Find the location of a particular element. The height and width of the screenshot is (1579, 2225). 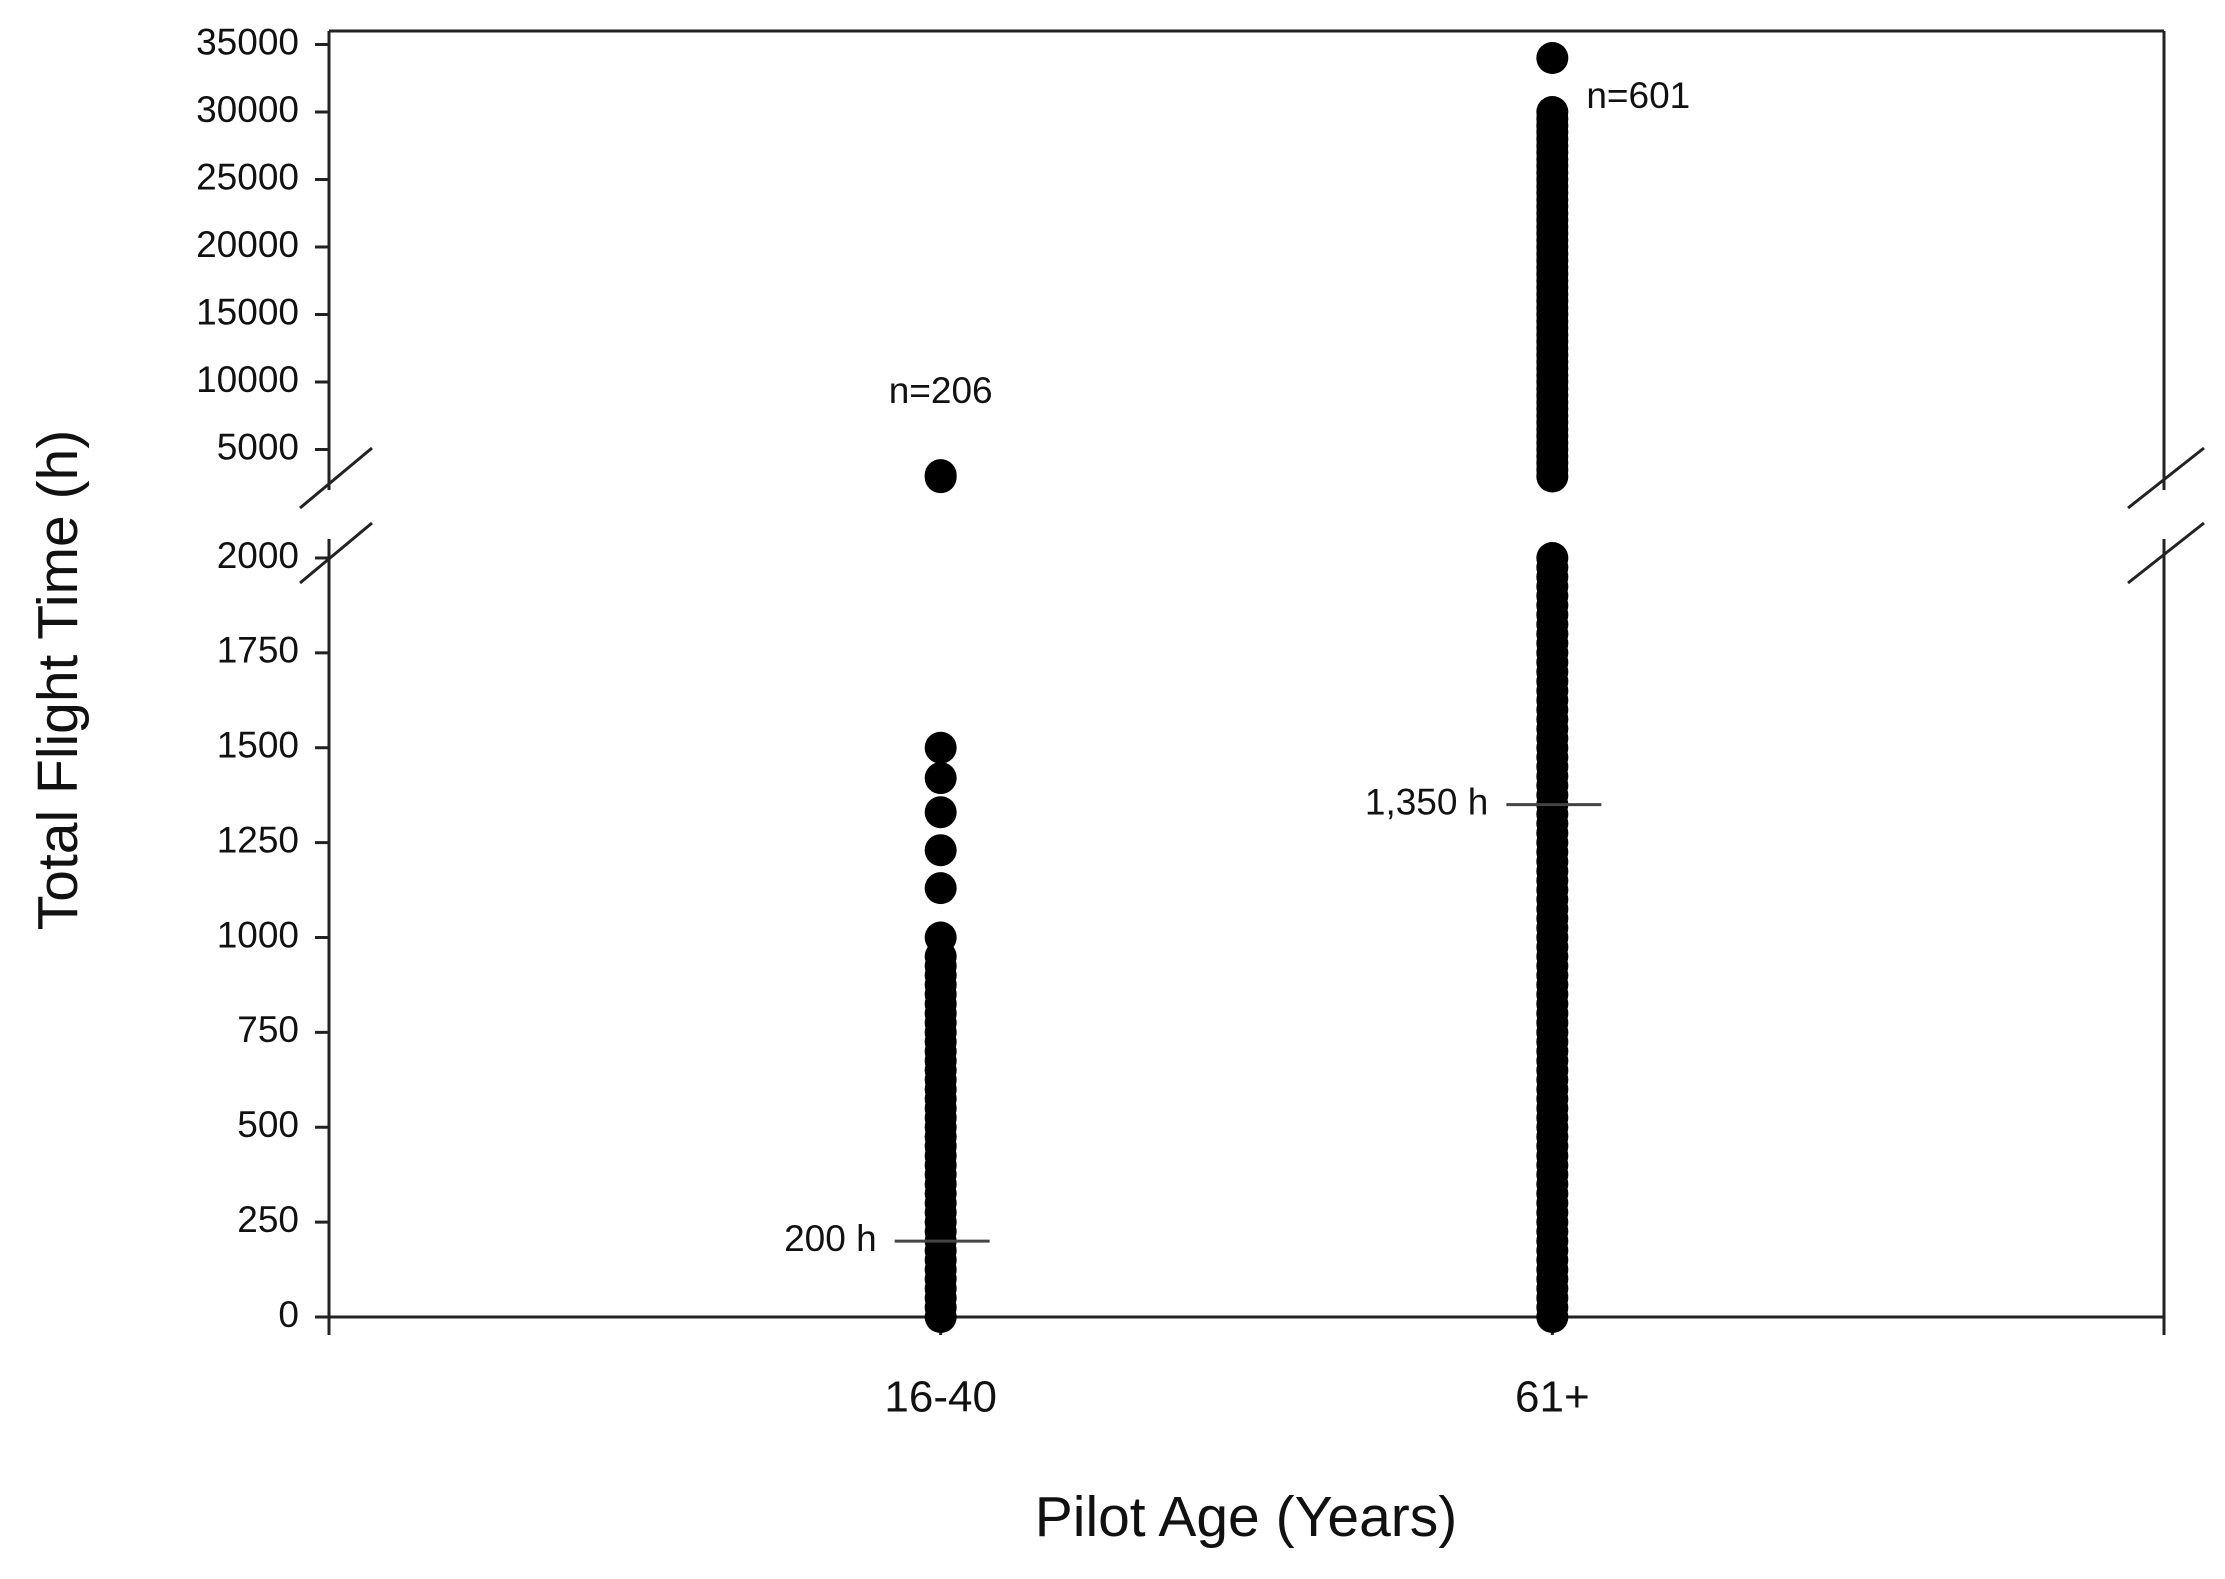

x-tick-label: 16-40 is located at coordinates (940, 1397).